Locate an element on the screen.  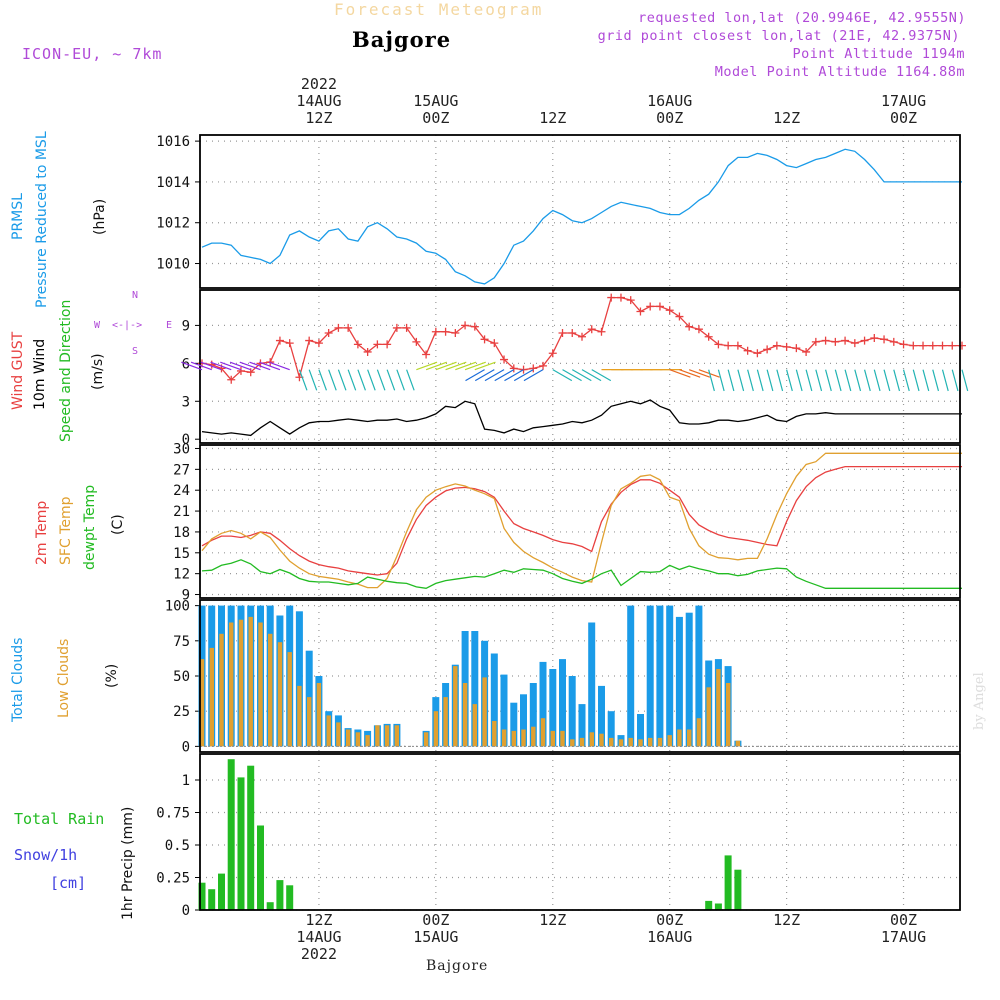
ytick-label: 0 is located at coordinates (186, 747).